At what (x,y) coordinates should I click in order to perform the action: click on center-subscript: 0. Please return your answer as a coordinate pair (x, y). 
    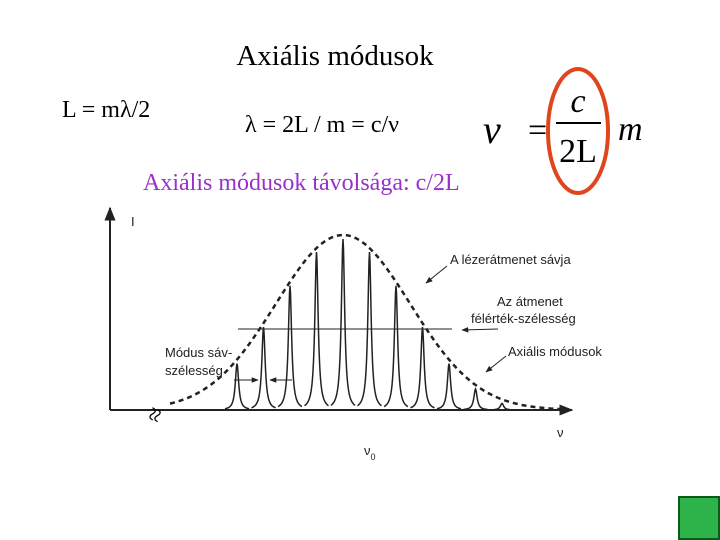
    Looking at the image, I should click on (373, 457).